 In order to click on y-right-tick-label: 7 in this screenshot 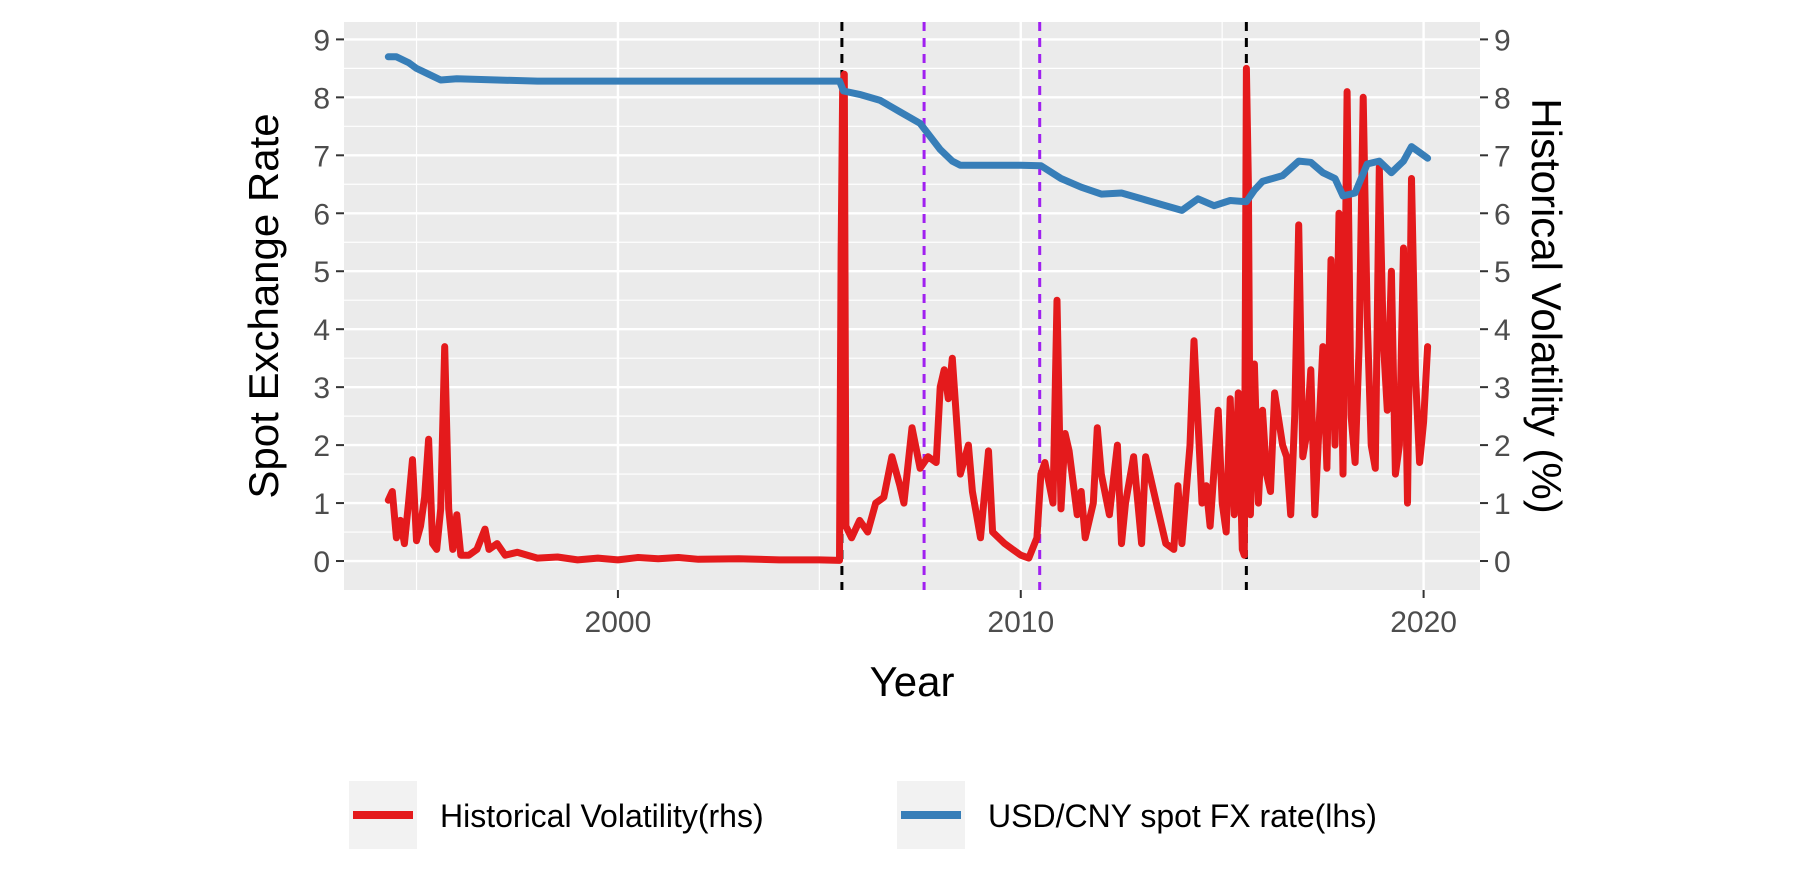, I will do `click(1502, 156)`.